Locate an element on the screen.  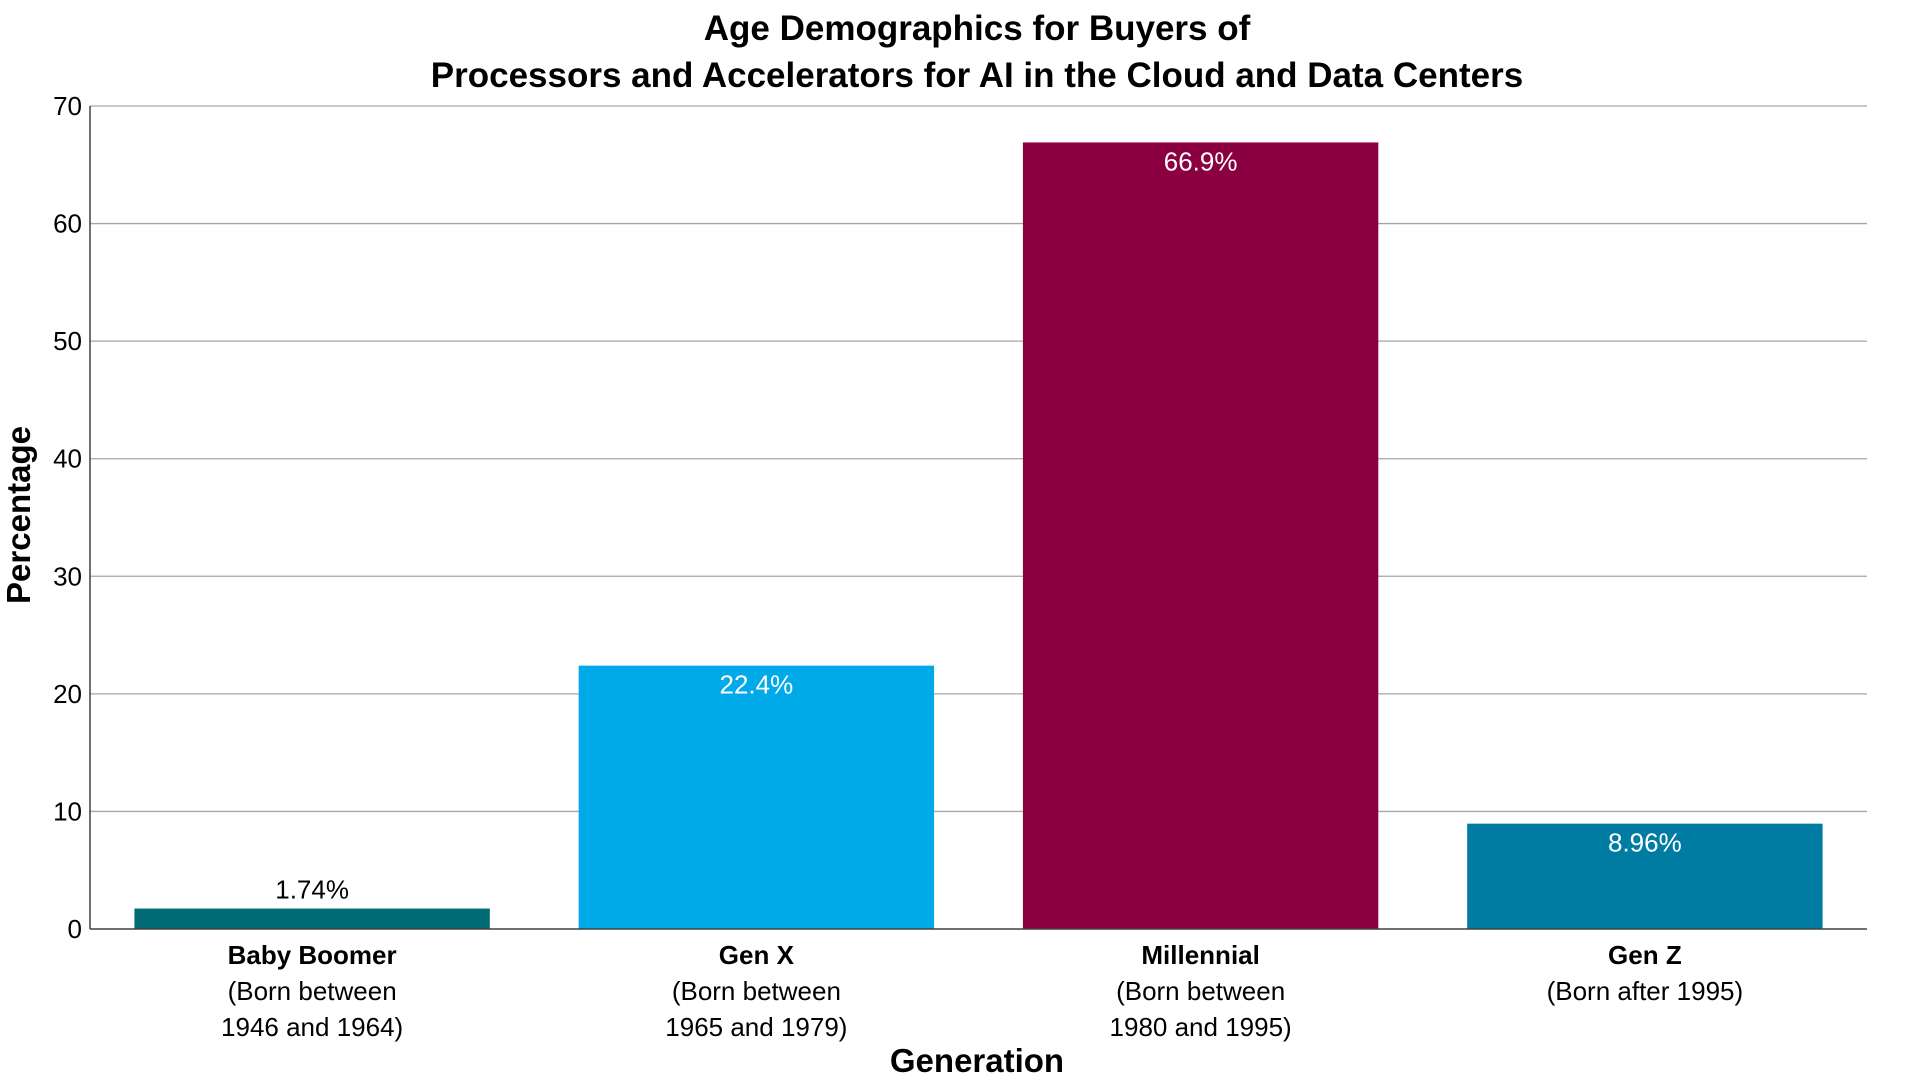
y-tick-label: 0 is located at coordinates (75, 929).